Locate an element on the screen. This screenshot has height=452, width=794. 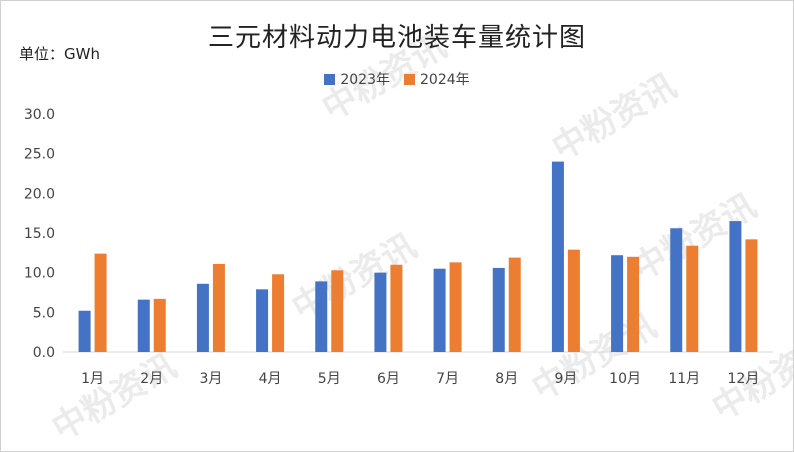
x-tick-label: 3月 is located at coordinates (210, 379).